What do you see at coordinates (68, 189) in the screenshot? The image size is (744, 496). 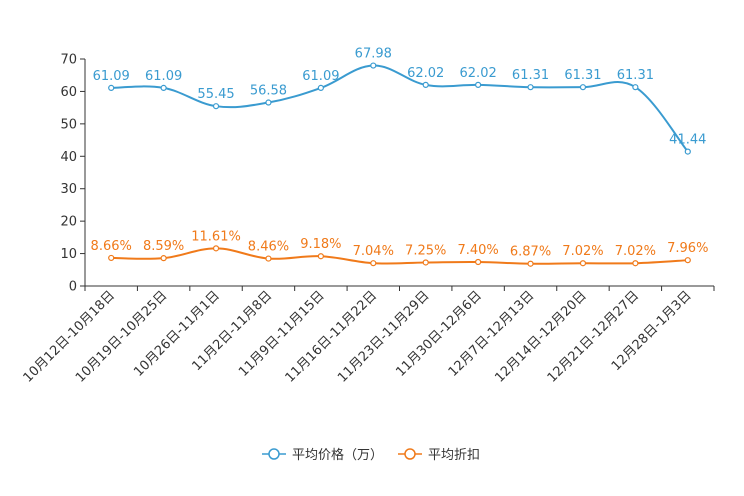 I see `y-tick-label: 30` at bounding box center [68, 189].